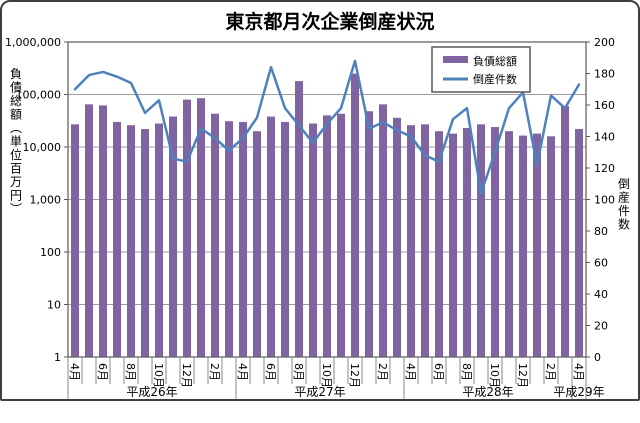 This screenshot has height=423, width=640. Describe the element at coordinates (16, 74) in the screenshot. I see `left-axis-title: 負` at that location.